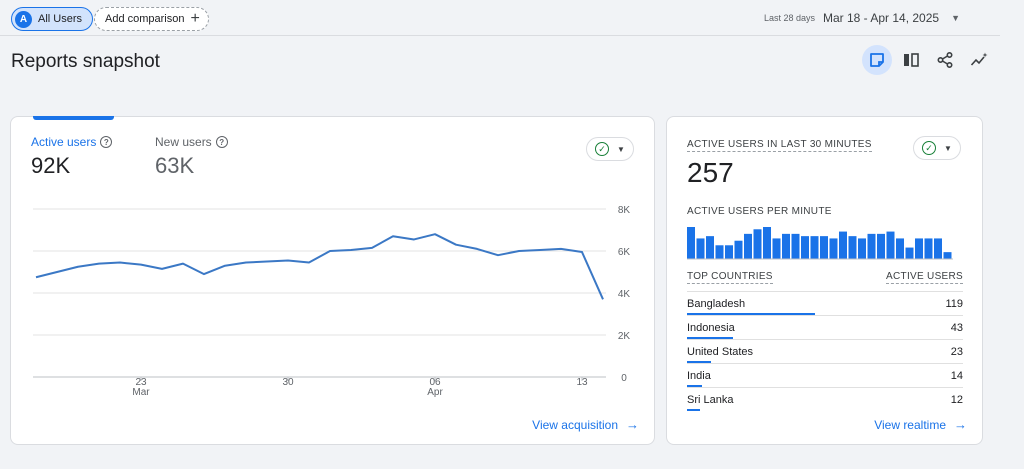 The height and width of the screenshot is (469, 1024). Describe the element at coordinates (956, 328) in the screenshot. I see `country-value: 43` at that location.